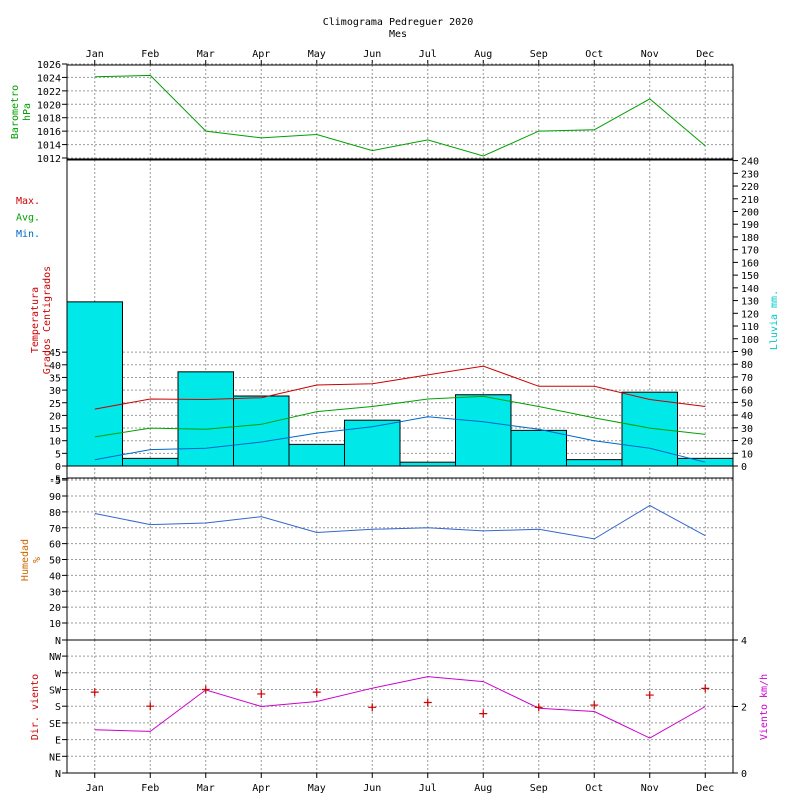 The height and width of the screenshot is (800, 800). I want to click on rain-tick-label: 40, so click(747, 416).